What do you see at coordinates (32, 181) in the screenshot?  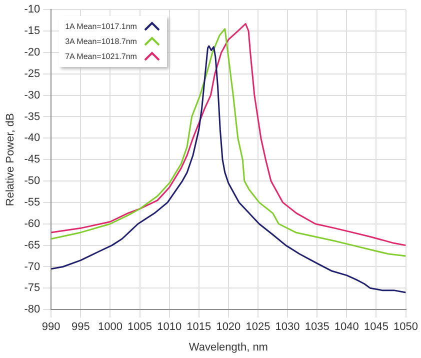 I see `y-tick-label: -50` at bounding box center [32, 181].